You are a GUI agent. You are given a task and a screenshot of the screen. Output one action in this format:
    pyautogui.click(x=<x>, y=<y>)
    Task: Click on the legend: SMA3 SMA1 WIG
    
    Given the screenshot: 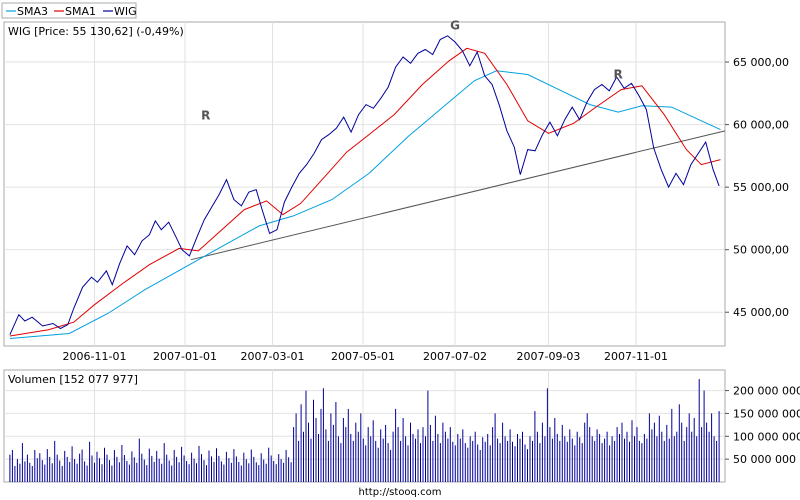 What is the action you would take?
    pyautogui.click(x=69, y=10)
    